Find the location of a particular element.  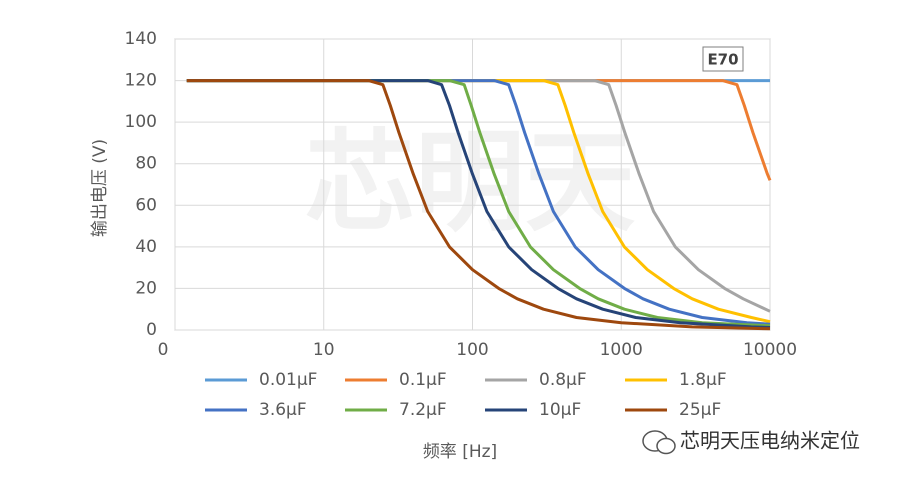

legend-label: 1.8μF is located at coordinates (703, 380).